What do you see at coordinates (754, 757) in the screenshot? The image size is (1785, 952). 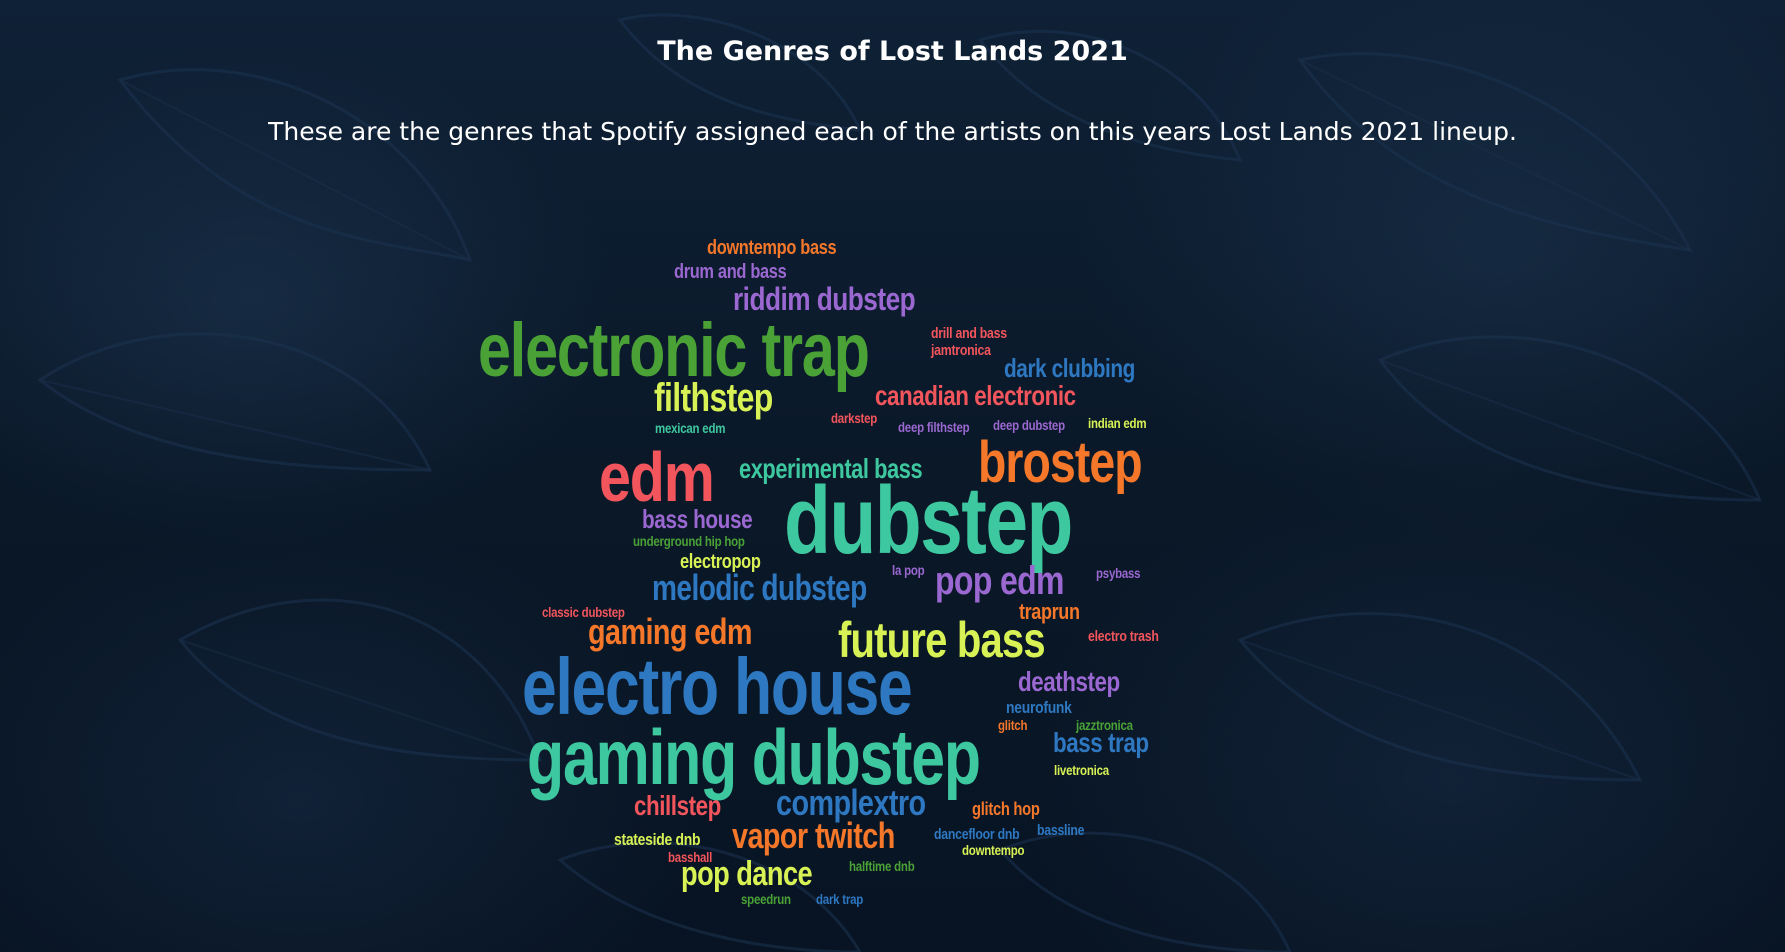 I see `genre-word-gaming-dubstep: gaming dubstep` at bounding box center [754, 757].